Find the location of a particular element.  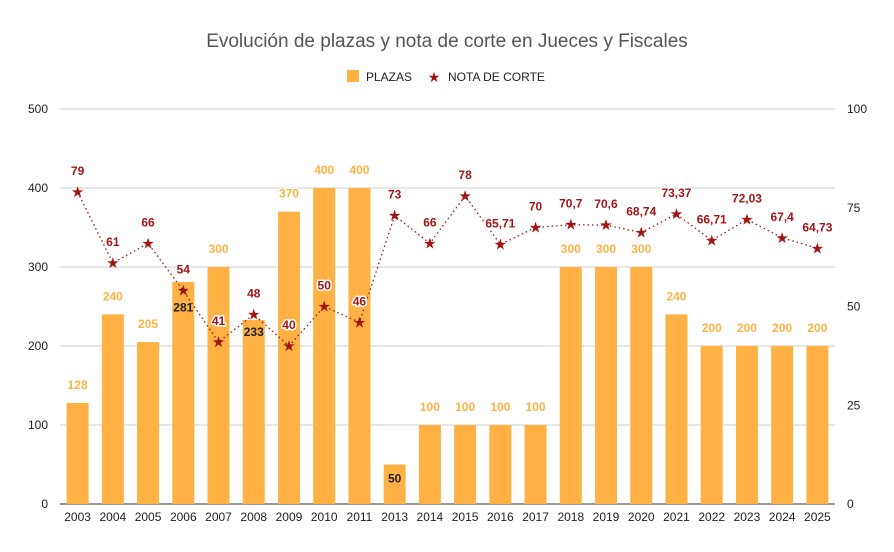

nota-label: 64,73 is located at coordinates (817, 227).